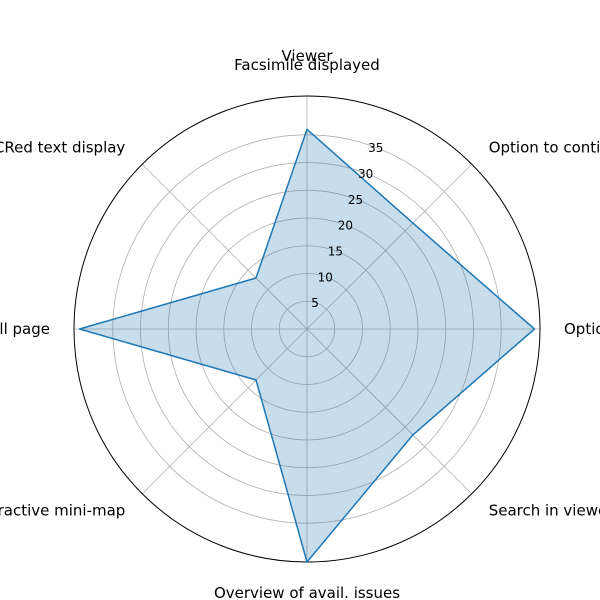 The height and width of the screenshot is (600, 600). Describe the element at coordinates (315, 303) in the screenshot. I see `radial-tick-label: 5` at that location.